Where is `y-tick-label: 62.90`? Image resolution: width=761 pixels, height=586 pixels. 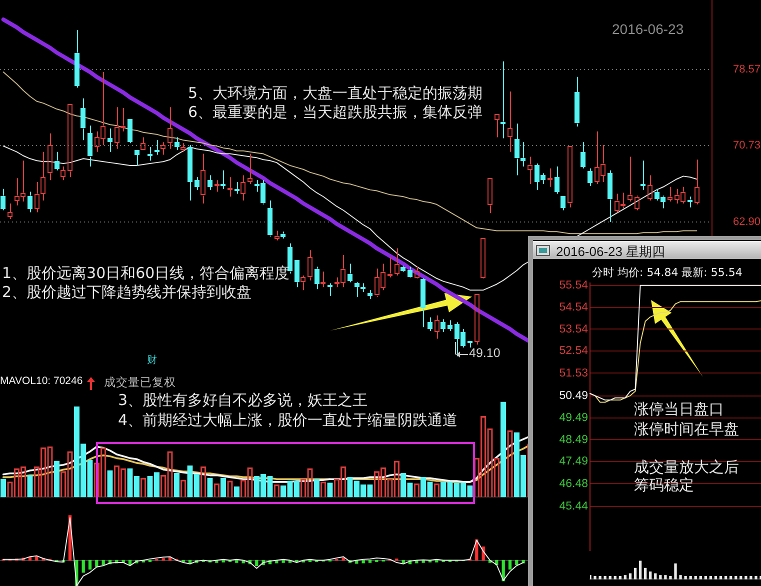
y-tick-label: 62.90 is located at coordinates (747, 222).